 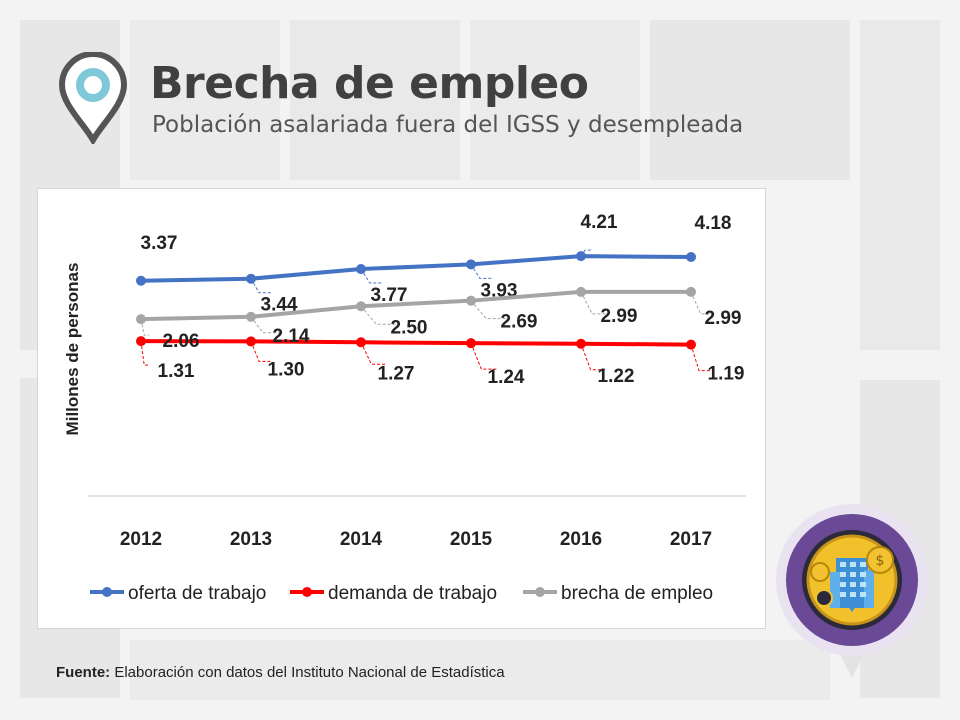 What do you see at coordinates (361, 539) in the screenshot?
I see `x-tick-label: 2014` at bounding box center [361, 539].